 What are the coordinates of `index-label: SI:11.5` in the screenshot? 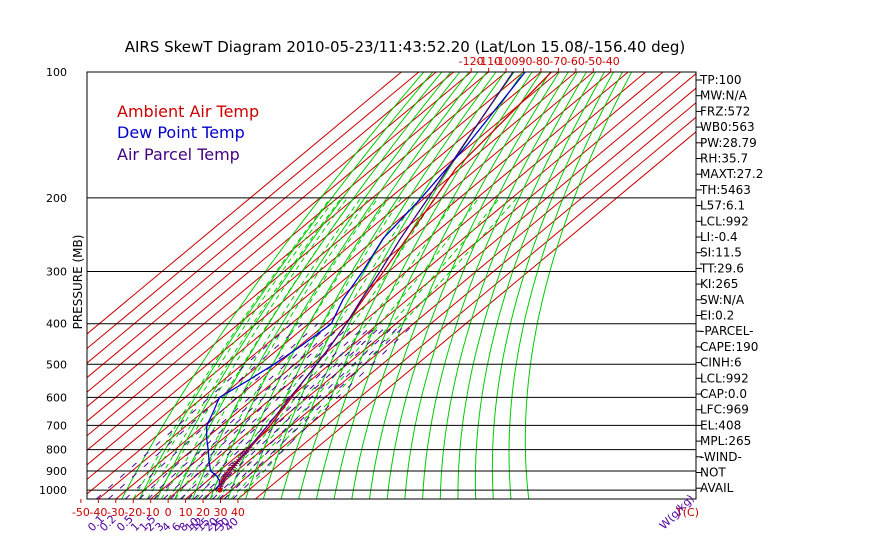 It's located at (721, 253).